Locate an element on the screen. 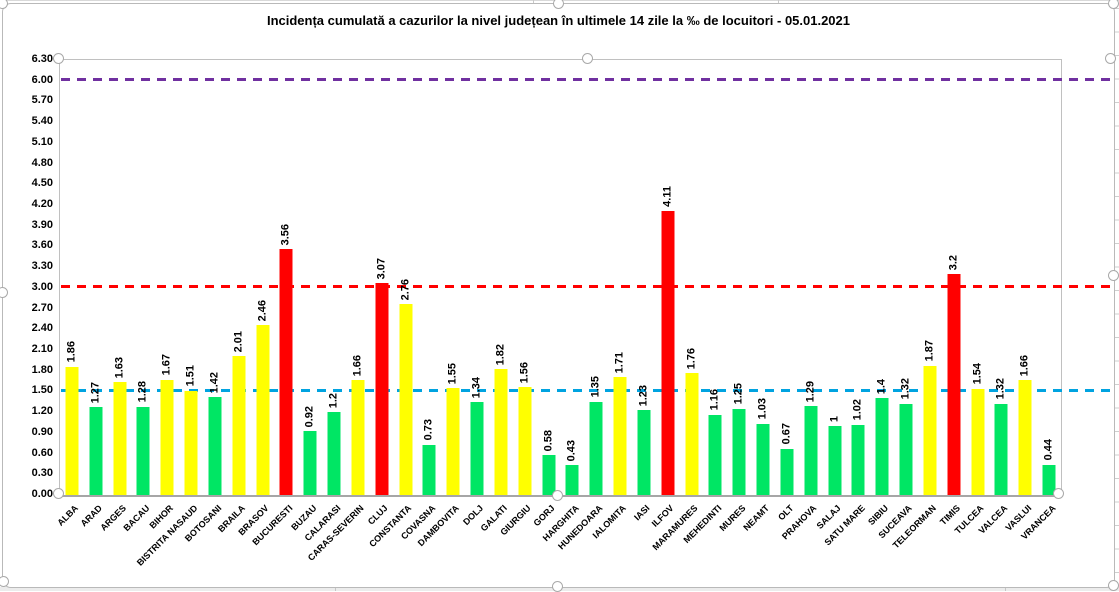 Image resolution: width=1119 pixels, height=592 pixels. y-tick-label: 3.30 is located at coordinates (42, 266).